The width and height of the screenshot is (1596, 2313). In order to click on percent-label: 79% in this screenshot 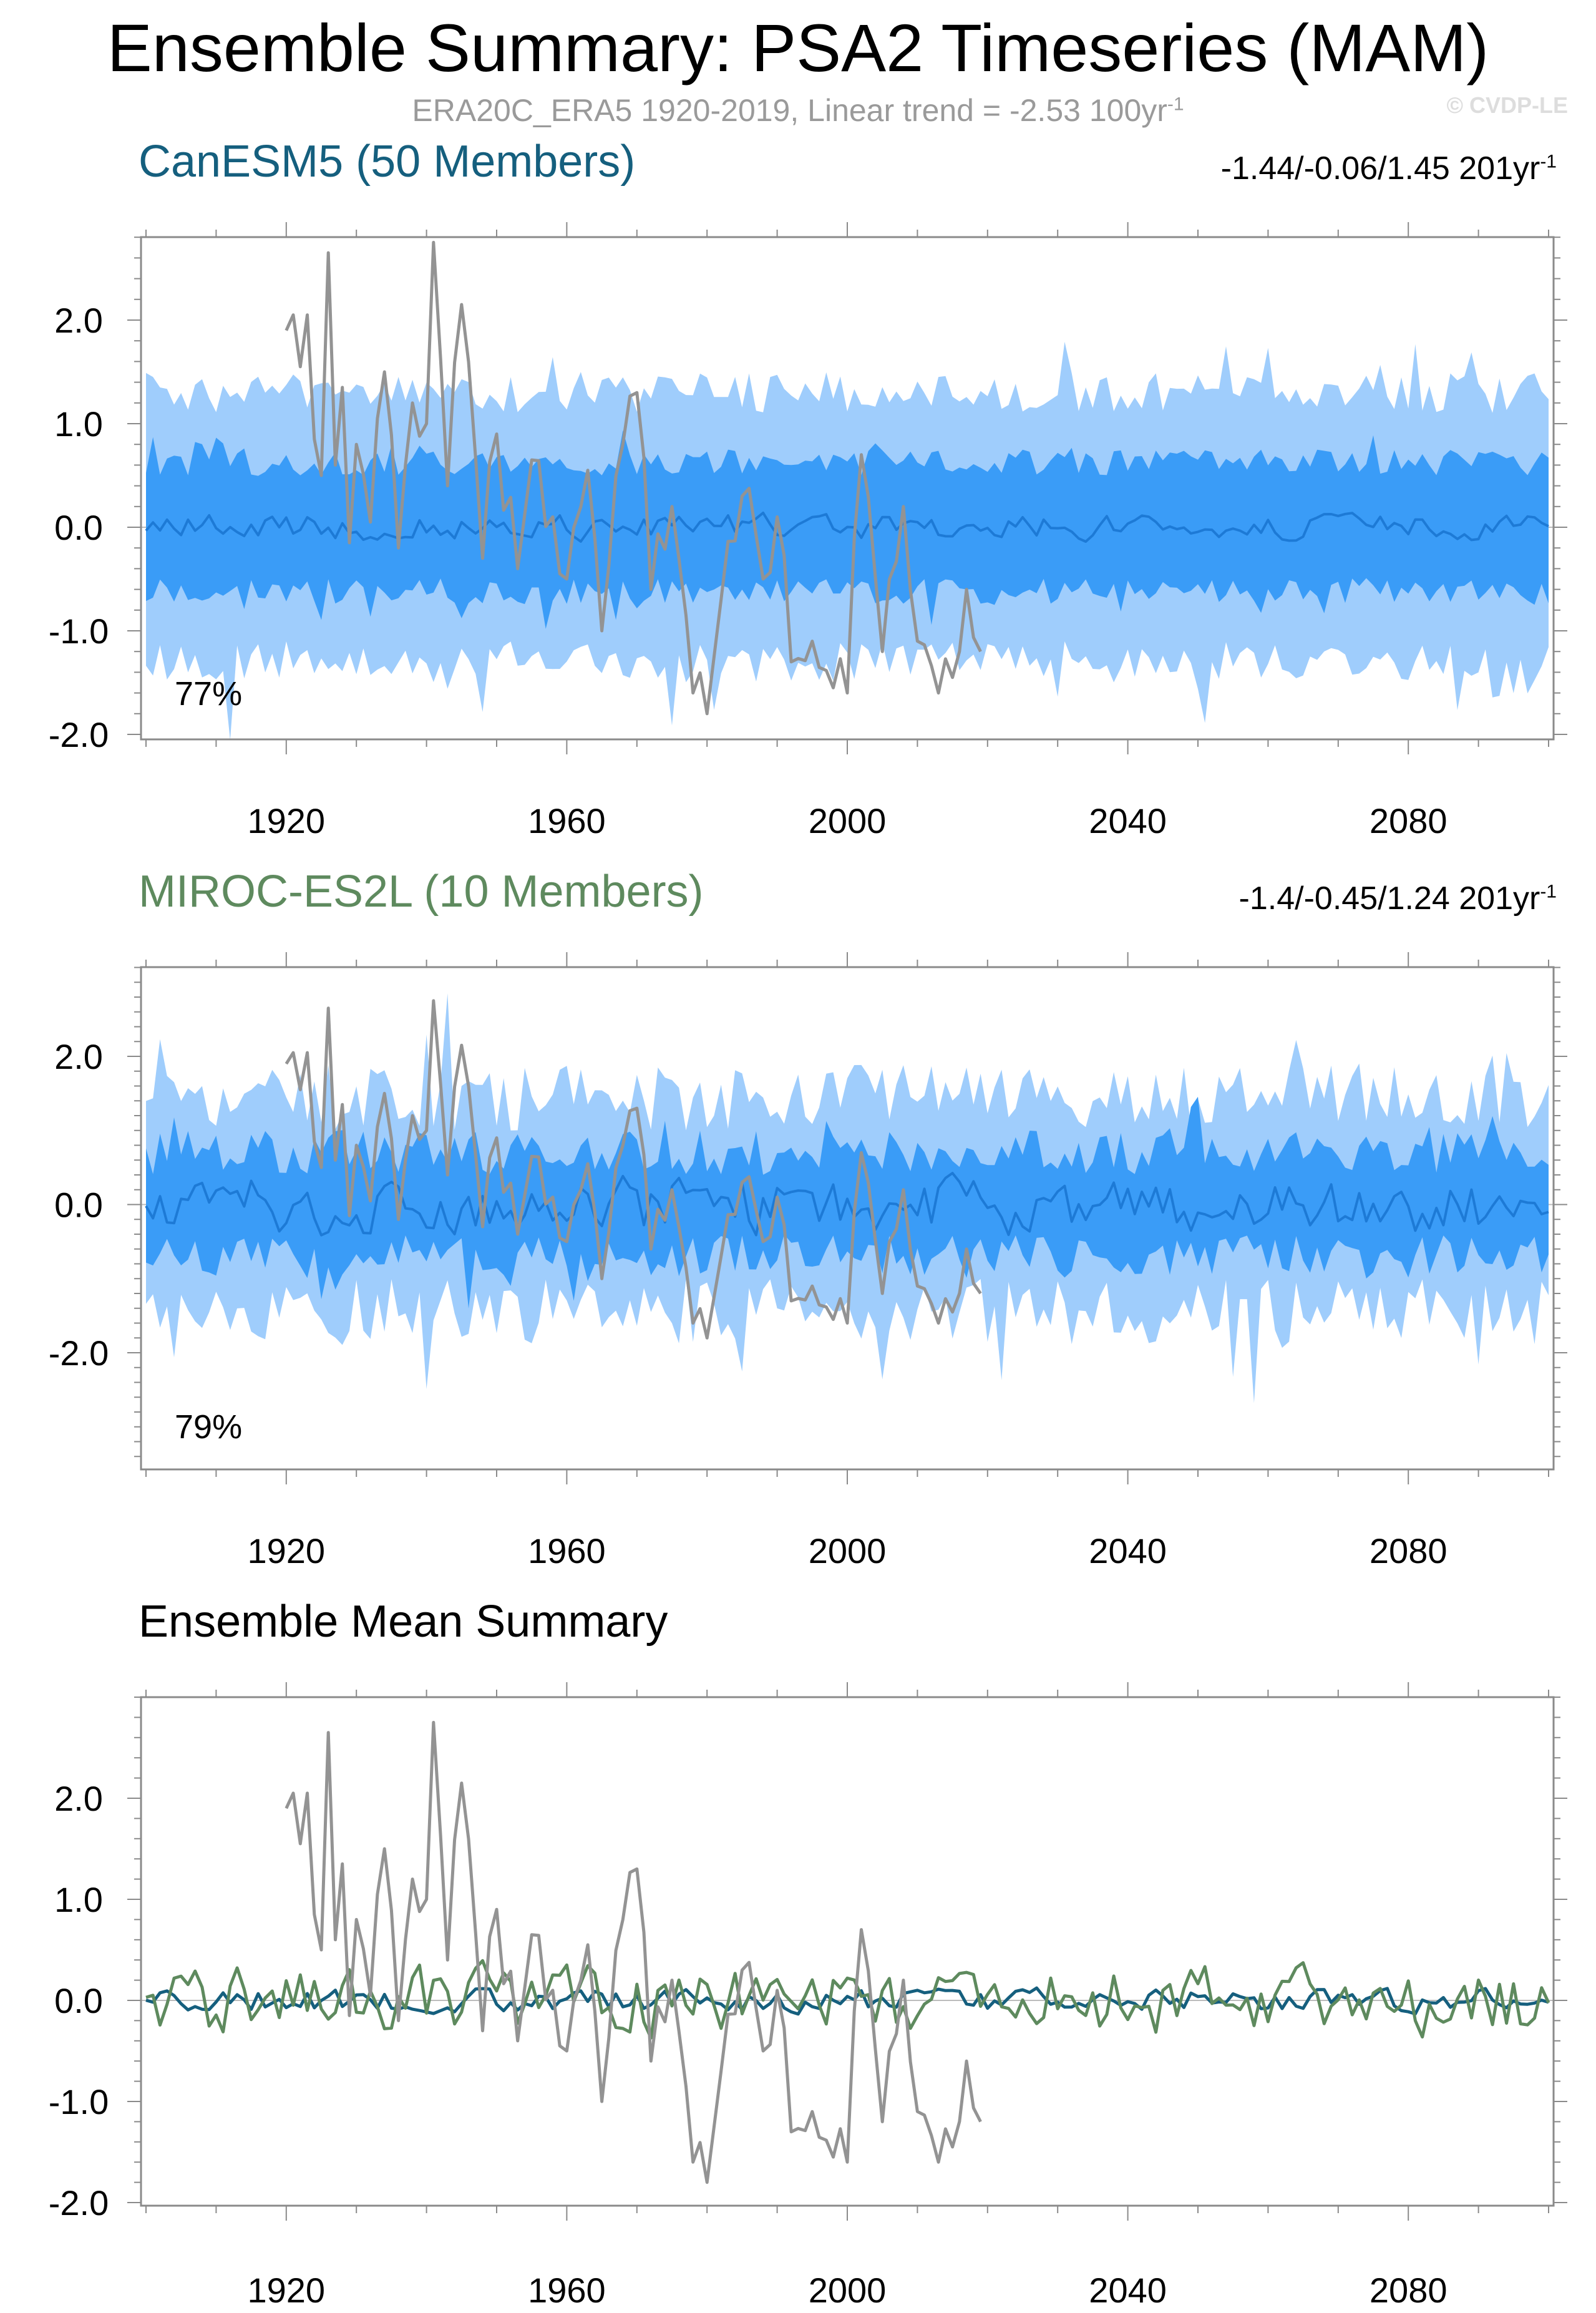, I will do `click(208, 1427)`.